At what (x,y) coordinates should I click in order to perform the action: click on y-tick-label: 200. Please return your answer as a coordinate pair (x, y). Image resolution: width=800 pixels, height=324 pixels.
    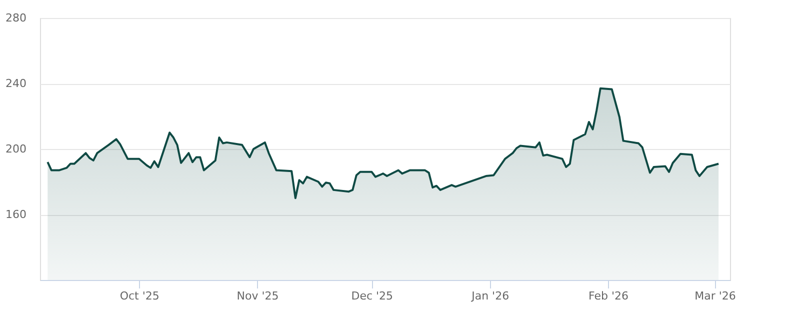
    Looking at the image, I should click on (16, 149).